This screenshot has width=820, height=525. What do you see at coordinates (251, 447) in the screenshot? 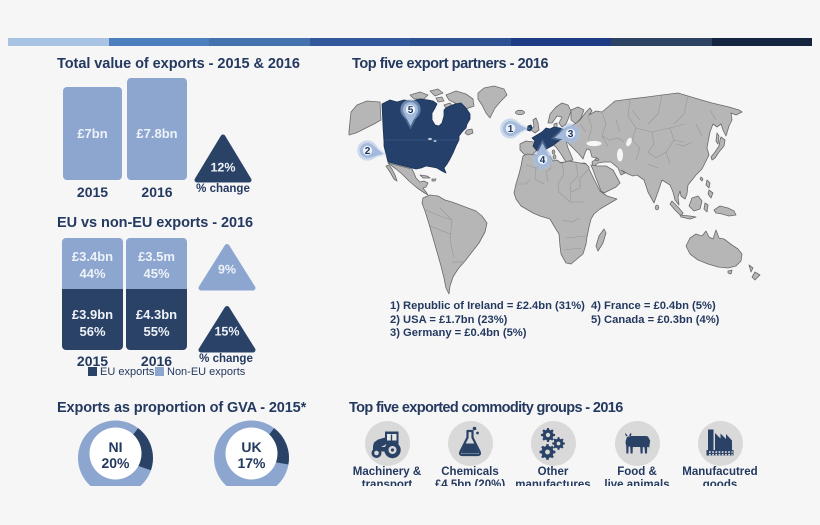
I see `svg-text: UK` at bounding box center [251, 447].